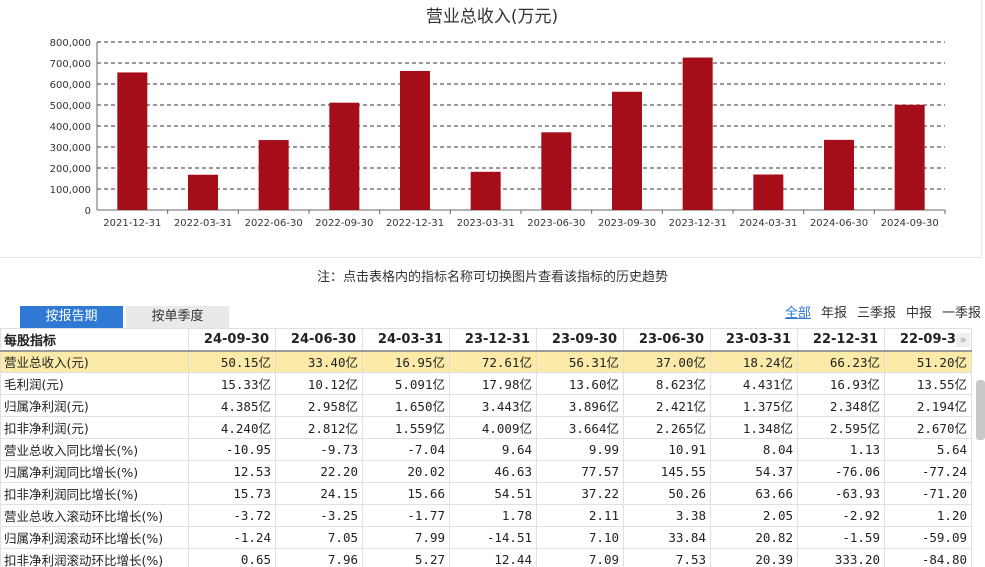  What do you see at coordinates (841, 405) in the screenshot?
I see `metric-value: 2.348亿` at bounding box center [841, 405].